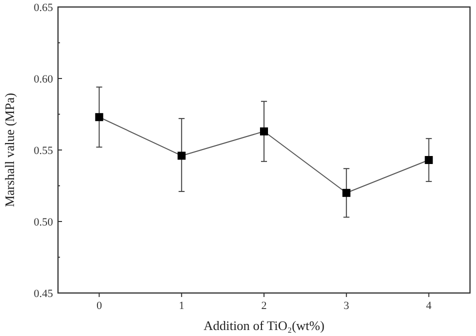 Image resolution: width=476 pixels, height=336 pixels. Describe the element at coordinates (264, 306) in the screenshot. I see `x-tick-label: 2` at that location.